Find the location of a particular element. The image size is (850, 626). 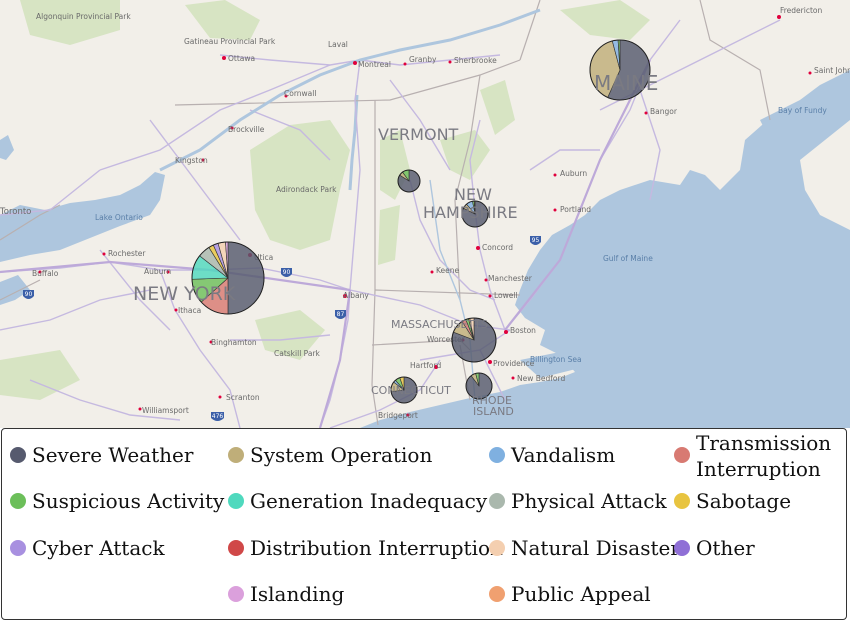

legend-label: Physical Attack is located at coordinates (589, 501).